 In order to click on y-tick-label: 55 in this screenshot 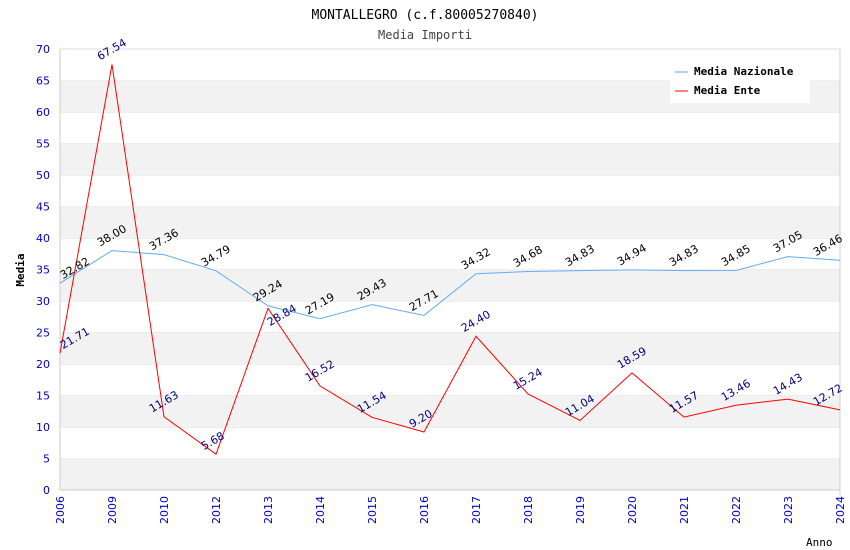, I will do `click(43, 144)`.